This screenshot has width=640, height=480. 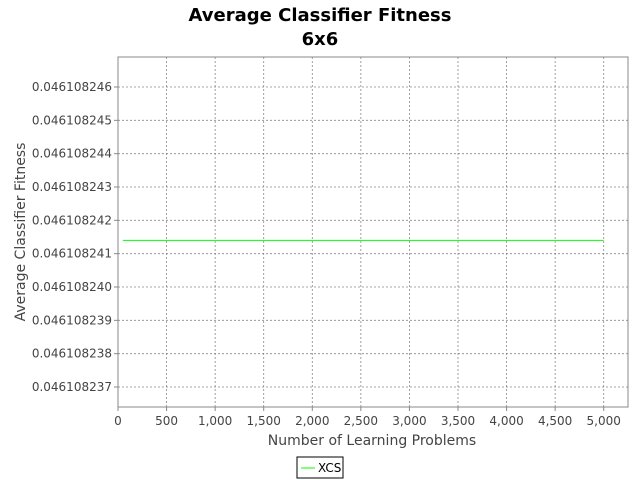 I want to click on legend-box, so click(x=320, y=467).